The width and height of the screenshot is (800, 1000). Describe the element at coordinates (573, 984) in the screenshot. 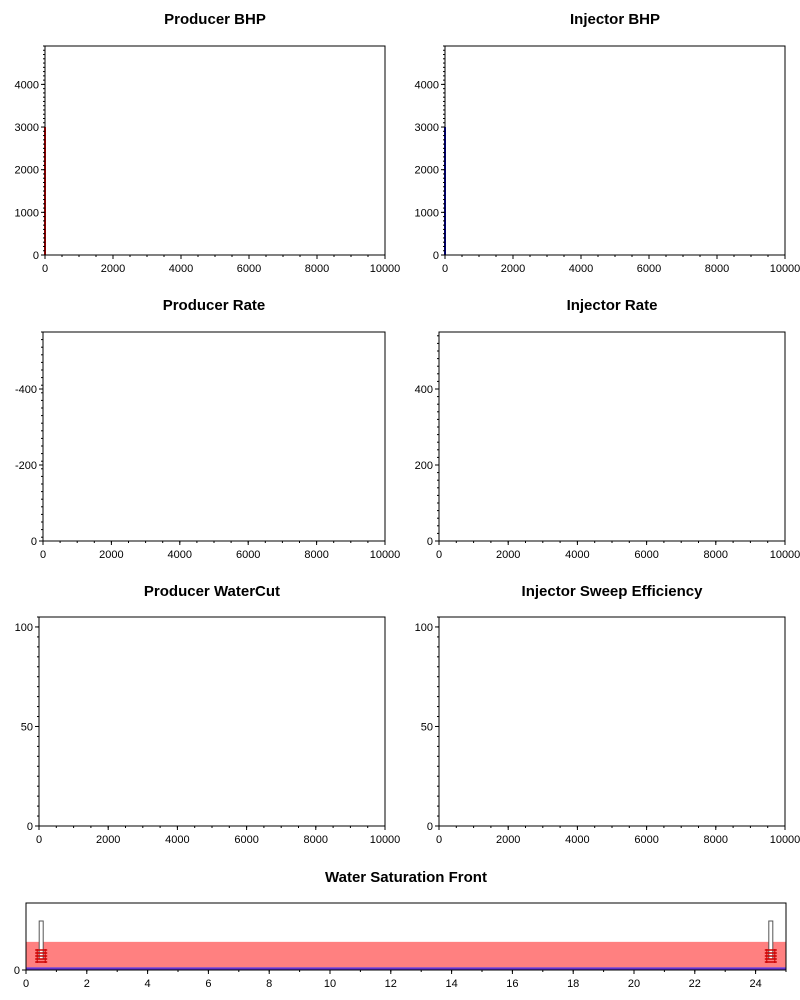

I see `x-tick-label: 18` at that location.